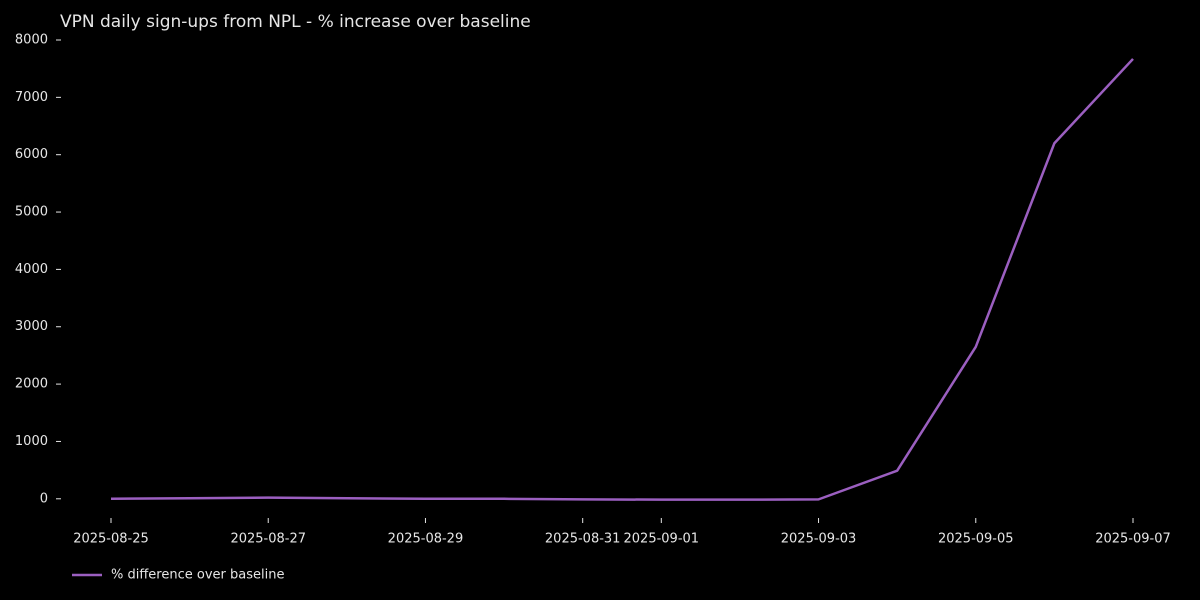 The image size is (1200, 600). What do you see at coordinates (1133, 539) in the screenshot?
I see `x-tick-label: 2025-09-07` at bounding box center [1133, 539].